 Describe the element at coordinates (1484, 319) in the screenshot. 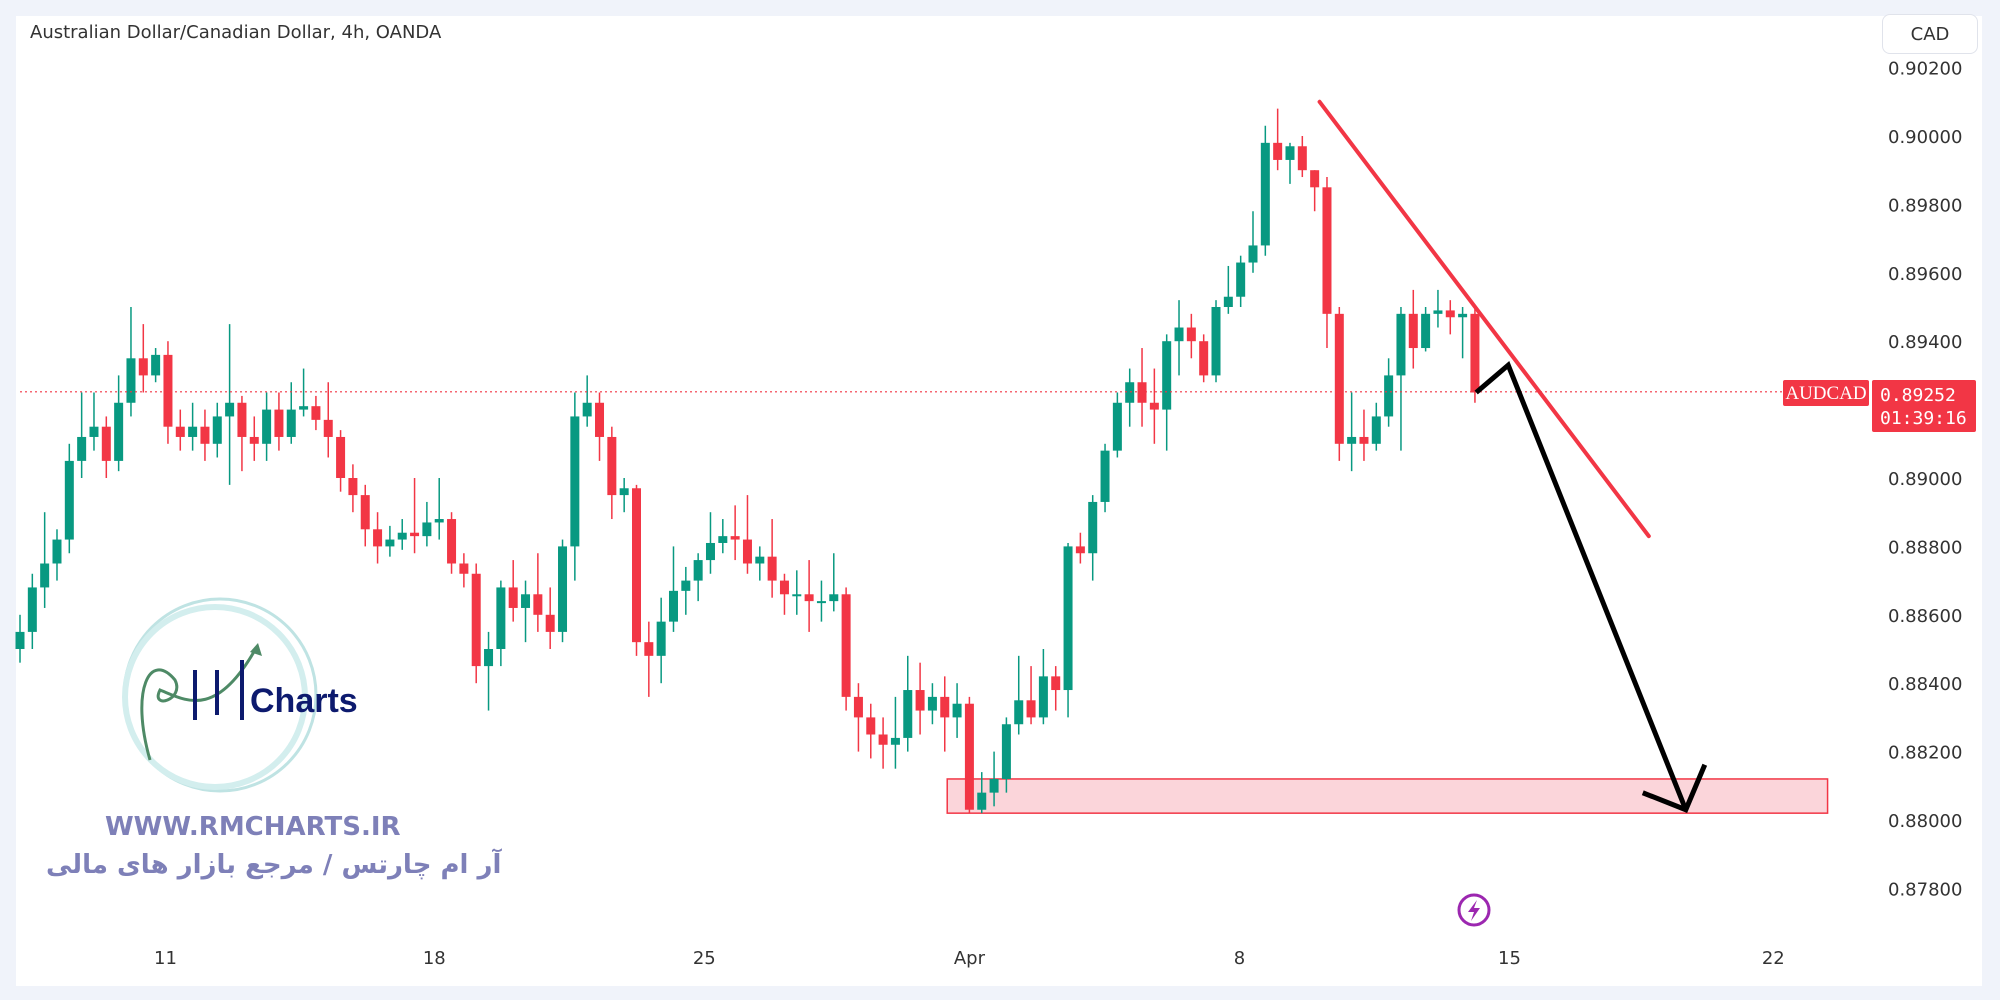

I see `trendline` at that location.